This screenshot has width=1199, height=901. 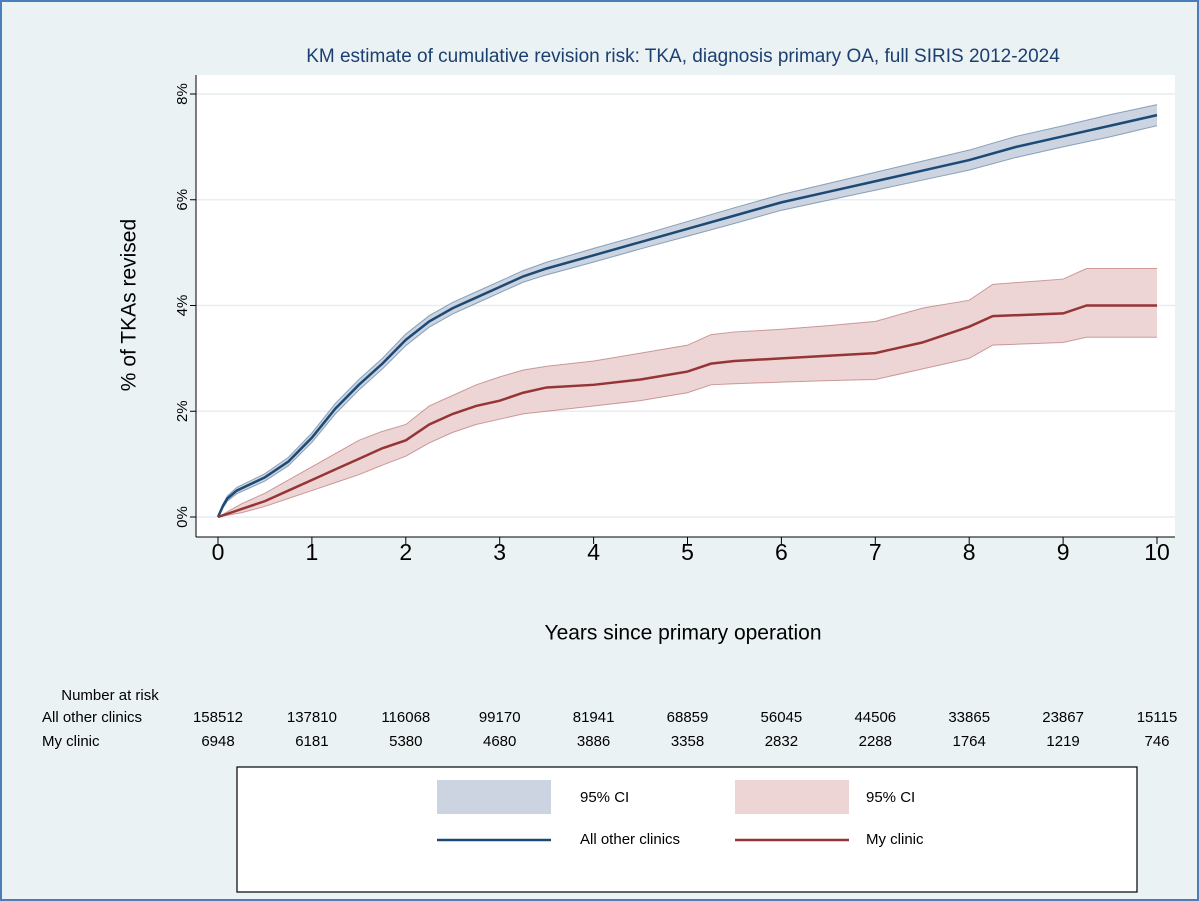 I want to click on risk-count: 1219, so click(x=1062, y=741).